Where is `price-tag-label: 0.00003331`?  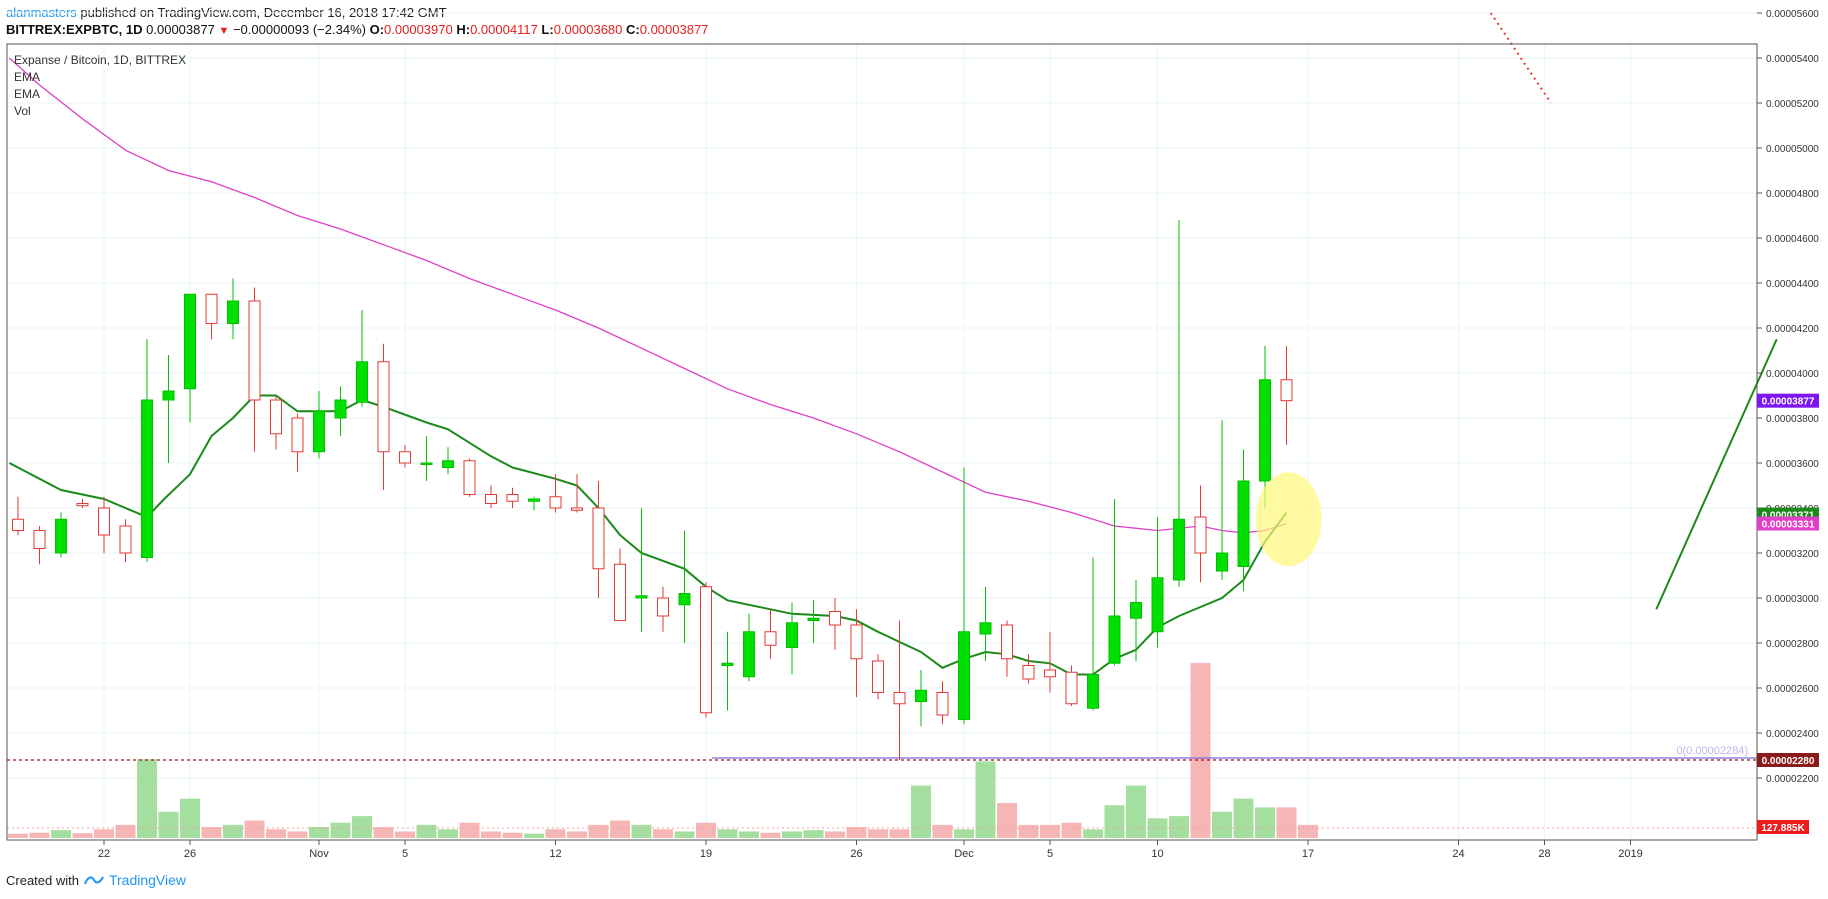 price-tag-label: 0.00003331 is located at coordinates (1788, 525).